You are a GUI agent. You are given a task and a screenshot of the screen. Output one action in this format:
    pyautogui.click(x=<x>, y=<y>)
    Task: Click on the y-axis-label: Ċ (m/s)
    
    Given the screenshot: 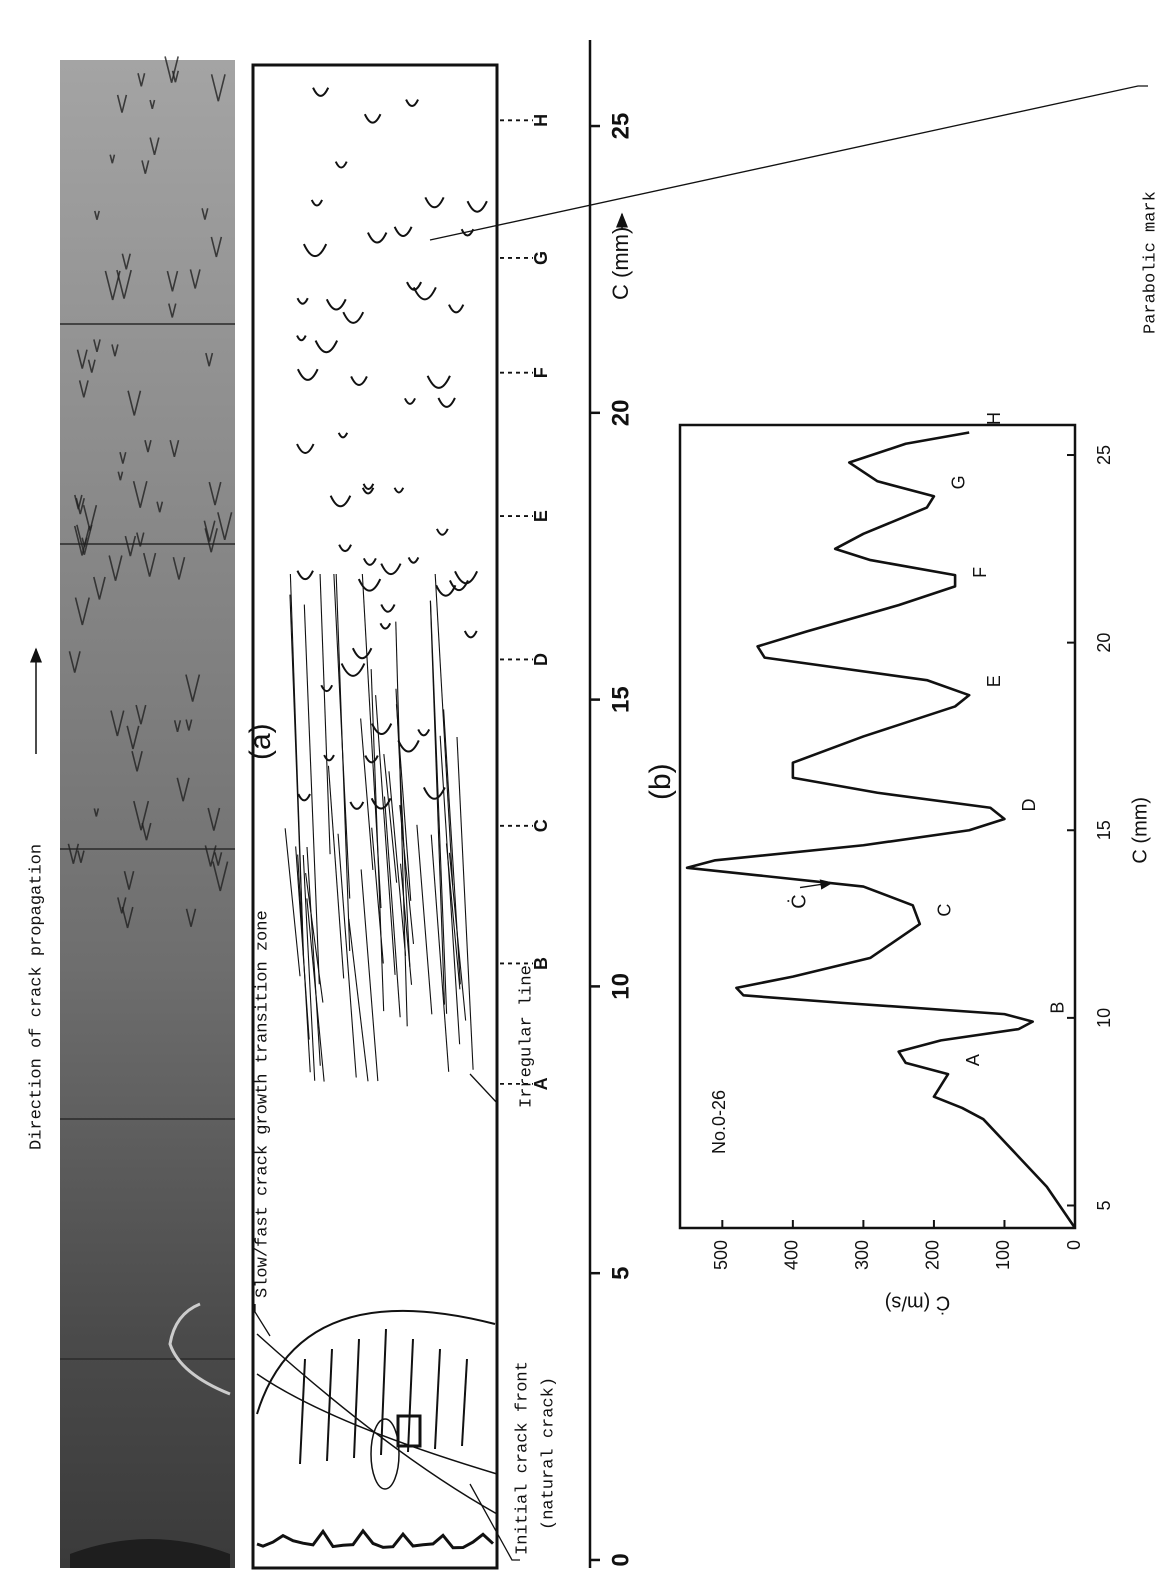 What is the action you would take?
    pyautogui.click(x=918, y=1303)
    